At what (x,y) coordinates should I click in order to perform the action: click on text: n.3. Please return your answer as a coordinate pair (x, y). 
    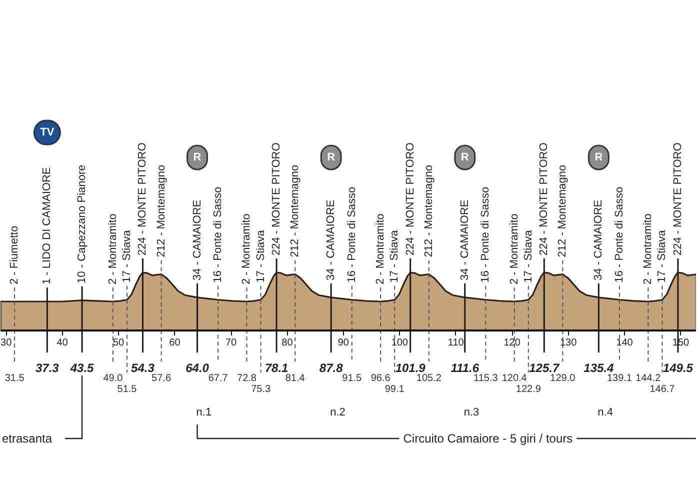
    Looking at the image, I should click on (472, 412).